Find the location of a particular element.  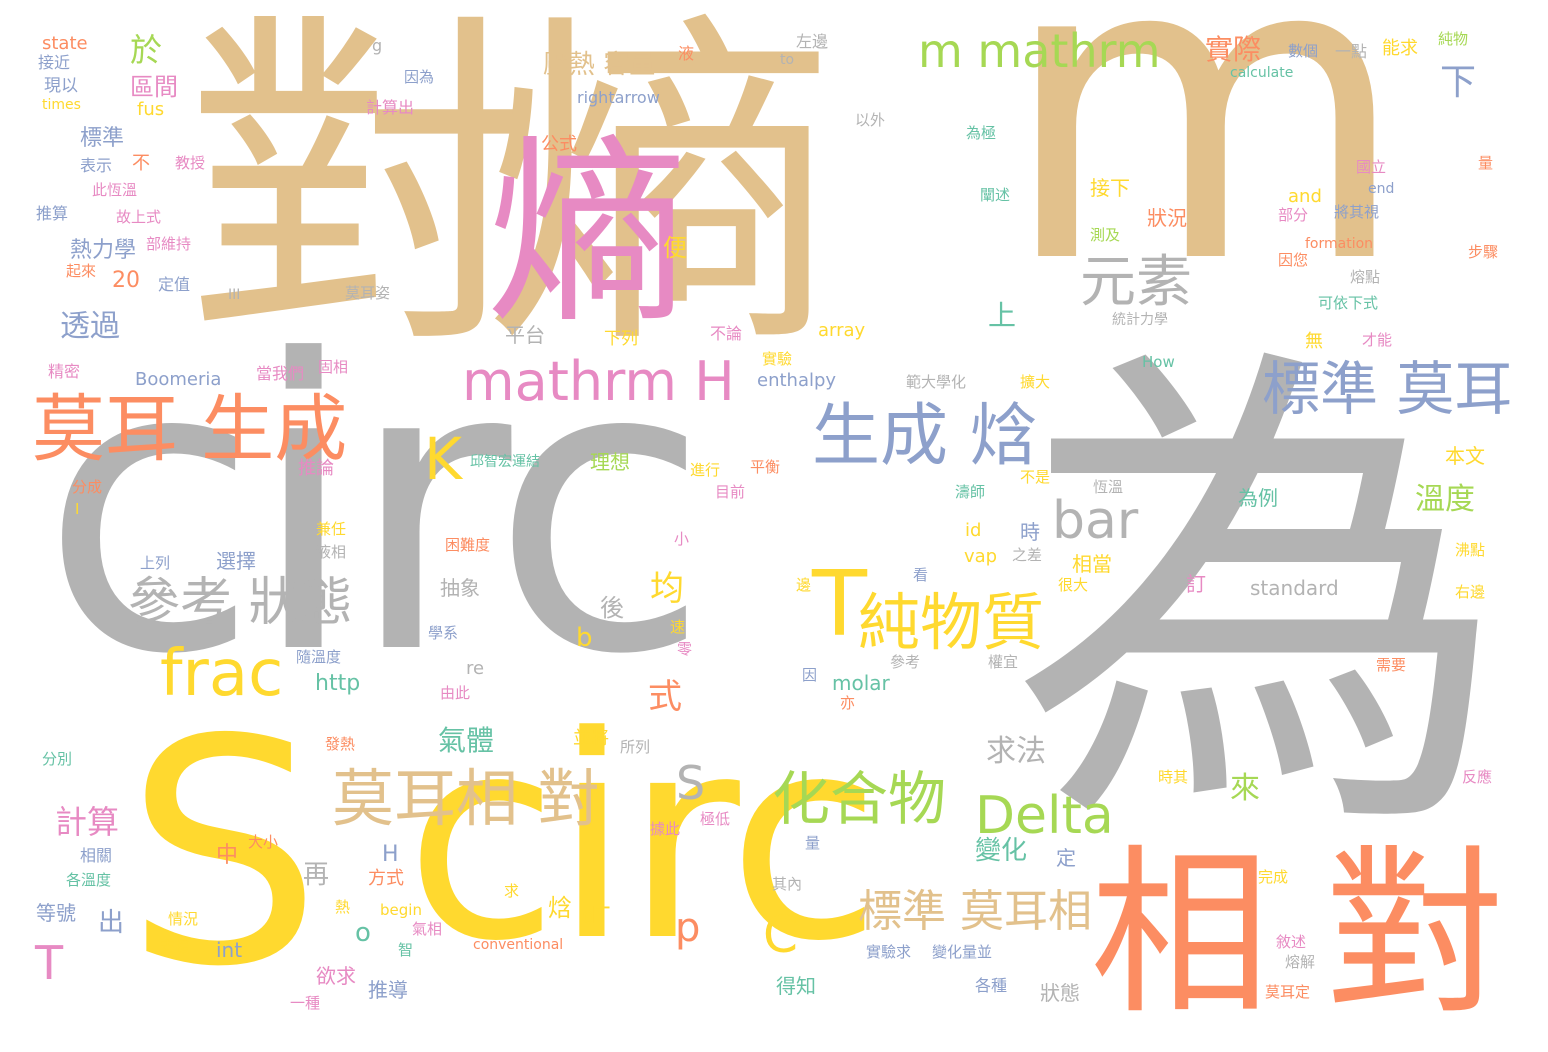

cloud-word: fus is located at coordinates (151, 109).